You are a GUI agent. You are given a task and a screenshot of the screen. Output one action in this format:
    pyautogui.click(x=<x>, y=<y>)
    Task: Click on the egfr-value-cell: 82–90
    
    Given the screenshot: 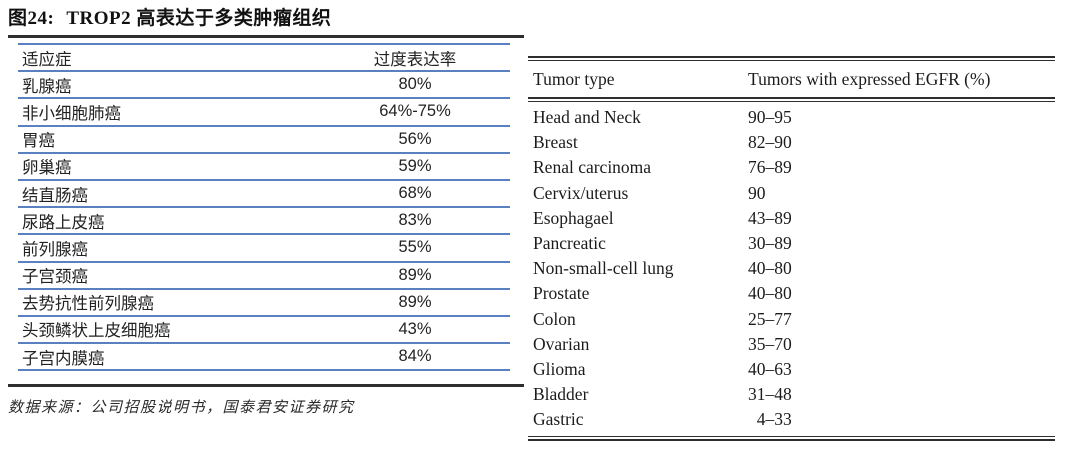 What is the action you would take?
    pyautogui.click(x=770, y=142)
    